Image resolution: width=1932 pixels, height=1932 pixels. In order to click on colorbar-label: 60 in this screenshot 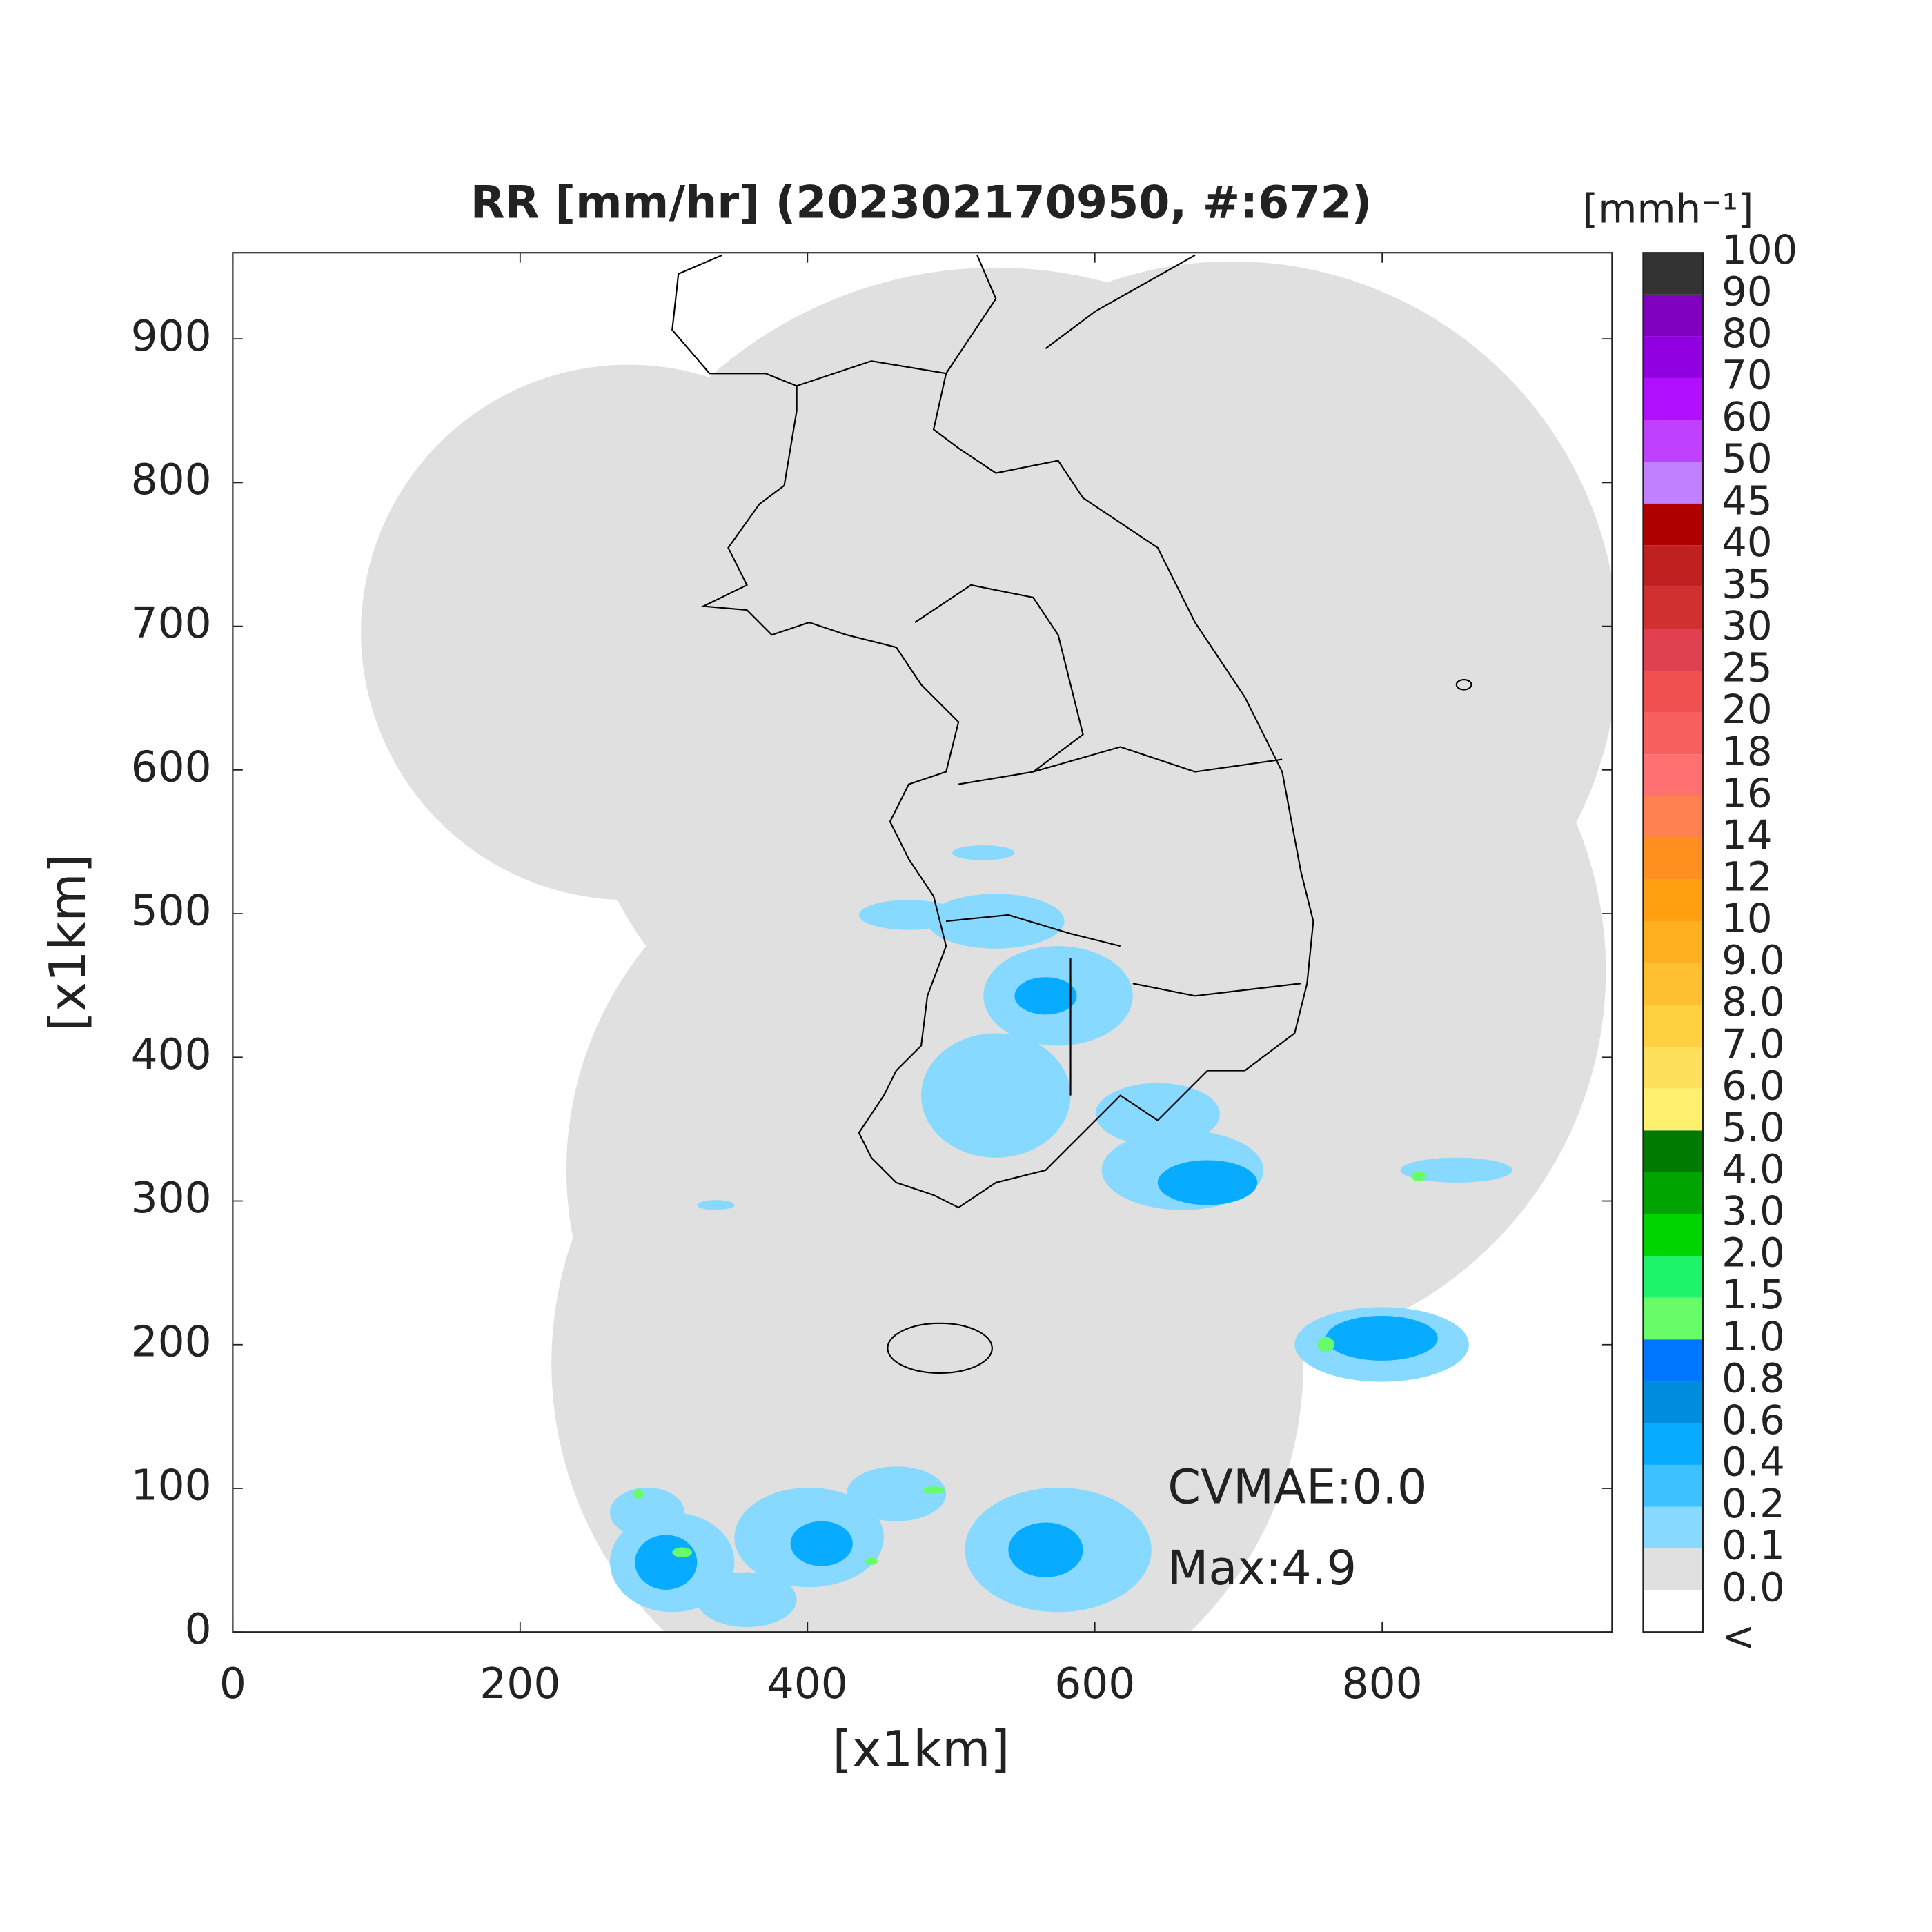, I will do `click(1747, 416)`.